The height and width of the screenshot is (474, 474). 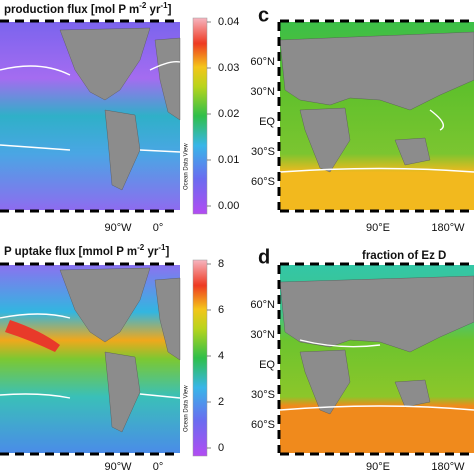 I want to click on colorbar-tick-label: 6, so click(x=221, y=310).